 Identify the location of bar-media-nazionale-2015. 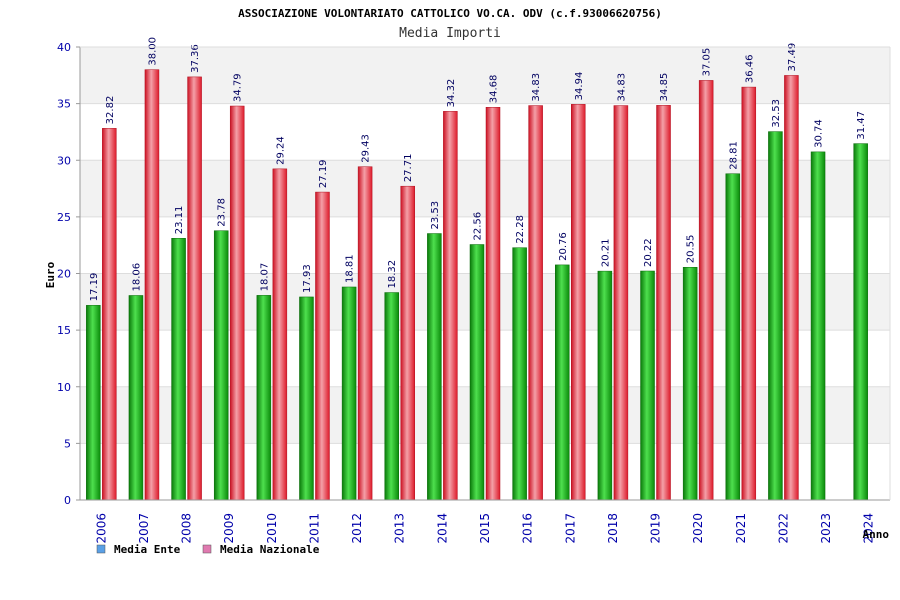
(493, 303).